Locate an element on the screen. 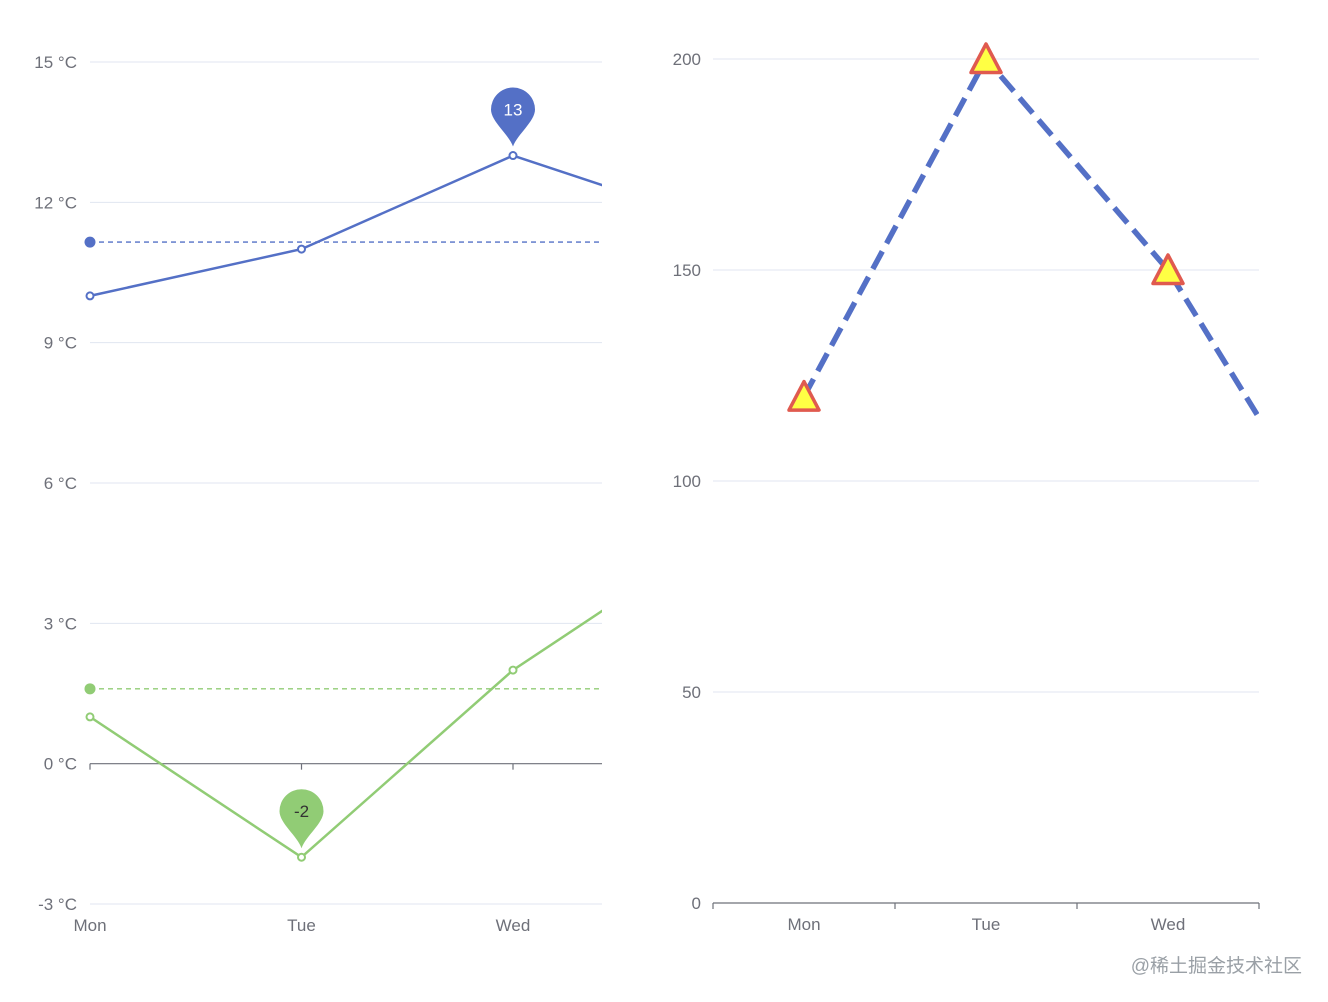 The height and width of the screenshot is (1002, 1328). mark-point-label: 13 is located at coordinates (513, 110).